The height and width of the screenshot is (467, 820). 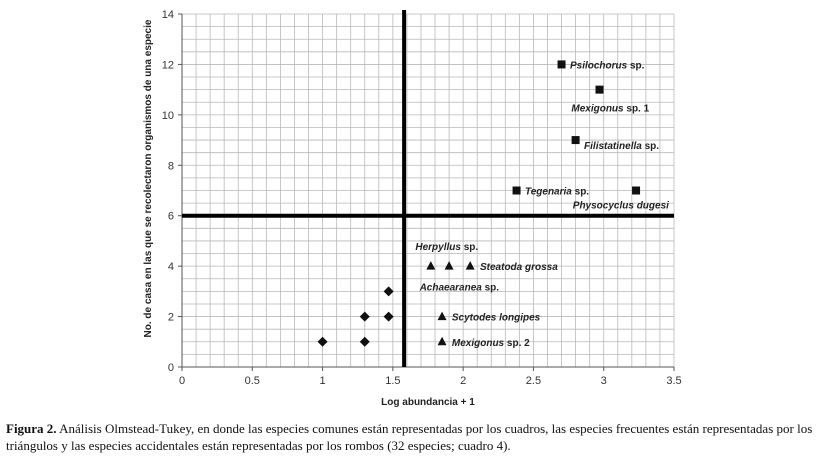 I want to click on x-tick-label: 3, so click(x=604, y=381).